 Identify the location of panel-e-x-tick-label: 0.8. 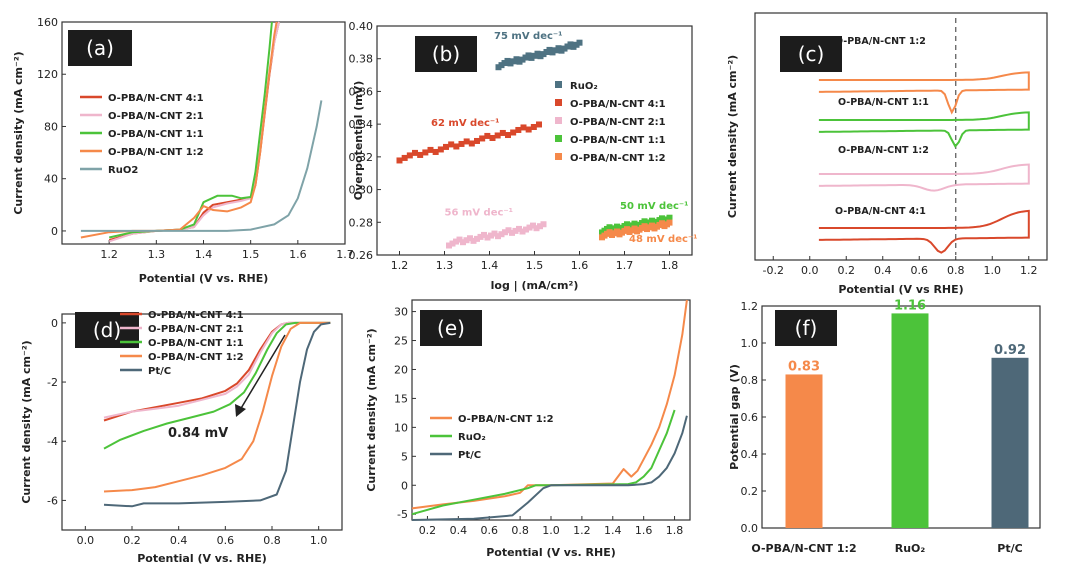
(520, 530).